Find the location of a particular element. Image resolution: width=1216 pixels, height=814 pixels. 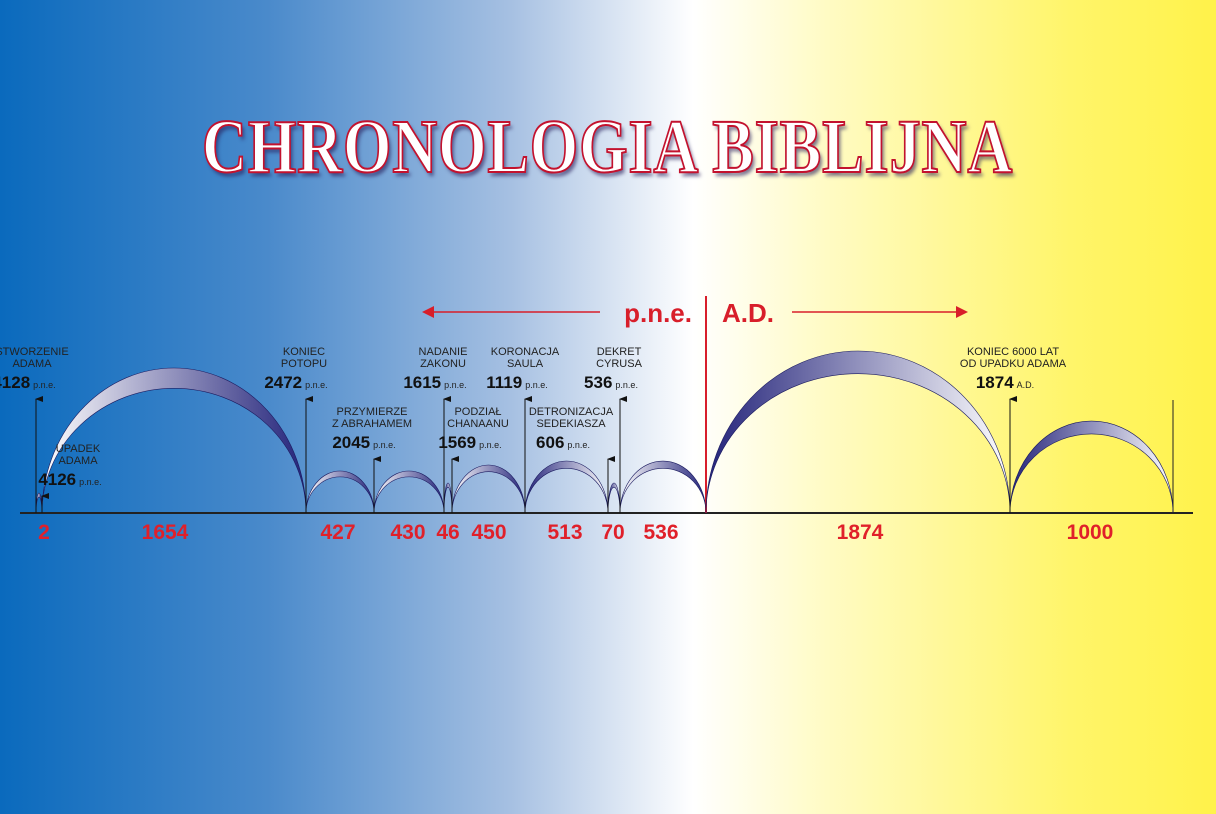

event-label: POTOPU is located at coordinates (304, 364).